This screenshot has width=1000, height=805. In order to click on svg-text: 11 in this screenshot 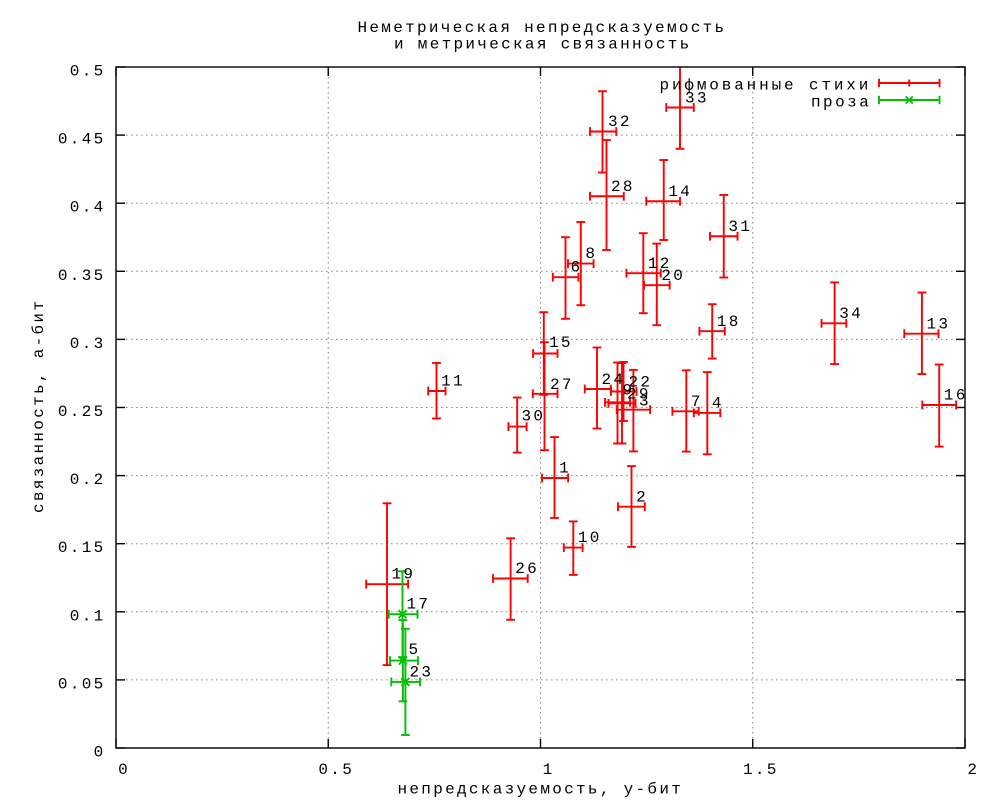, I will do `click(453, 382)`.